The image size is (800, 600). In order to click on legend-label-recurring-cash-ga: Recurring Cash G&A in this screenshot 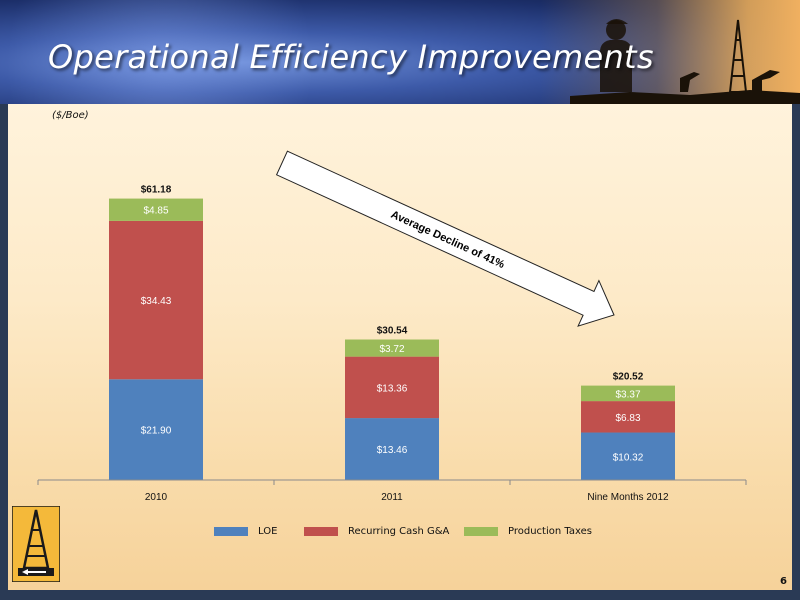, I will do `click(399, 531)`.